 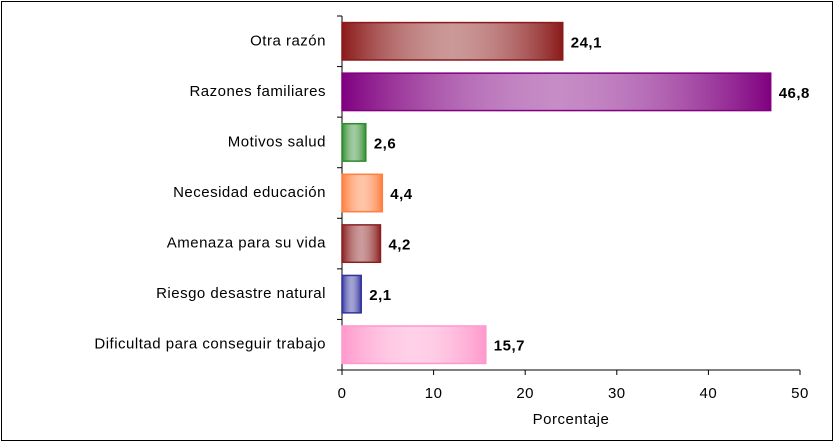 I want to click on value-label: 4,2, so click(x=399, y=245).